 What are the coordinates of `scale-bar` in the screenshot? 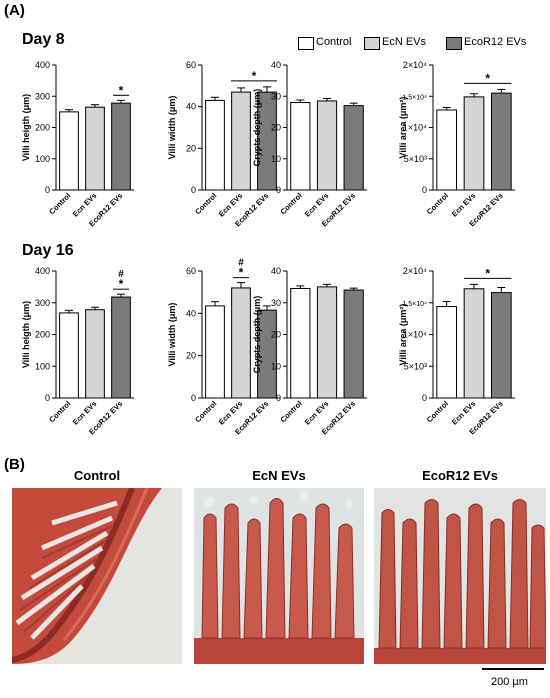 It's located at (513, 669).